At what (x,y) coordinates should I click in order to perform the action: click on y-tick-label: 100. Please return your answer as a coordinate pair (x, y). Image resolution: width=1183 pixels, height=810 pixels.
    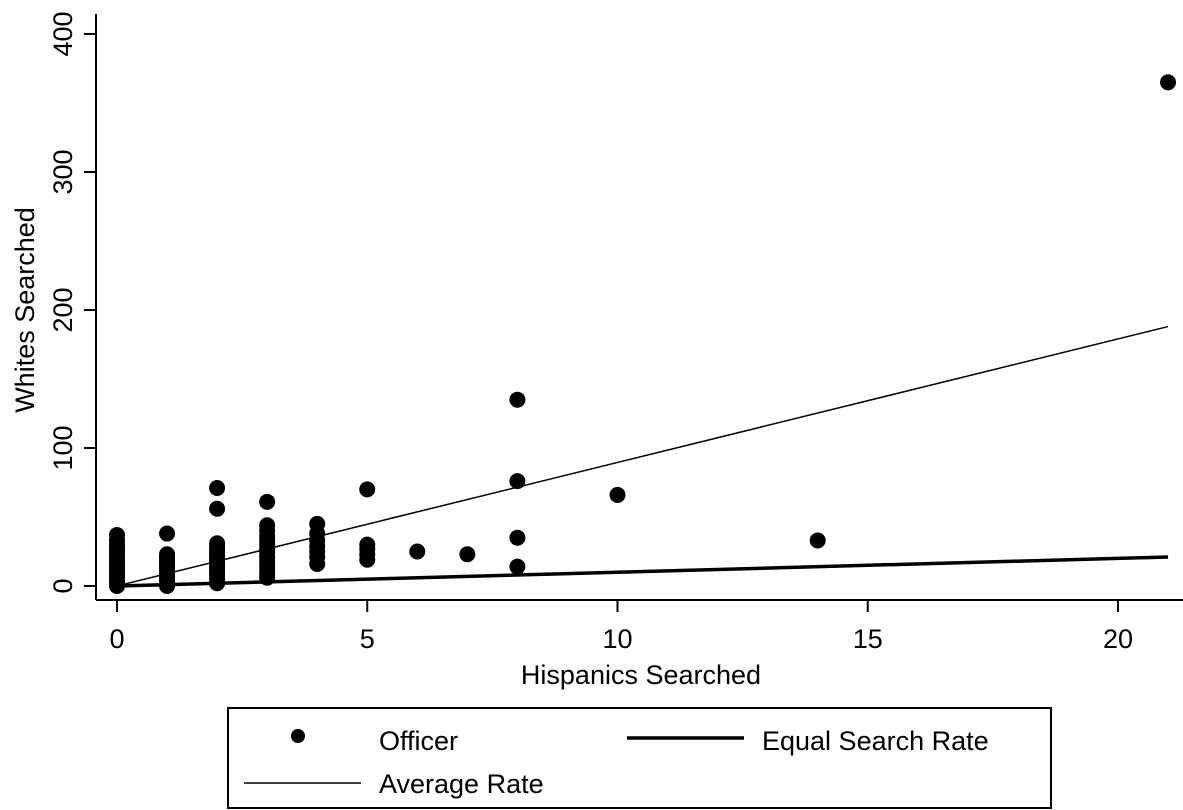
    Looking at the image, I should click on (63, 447).